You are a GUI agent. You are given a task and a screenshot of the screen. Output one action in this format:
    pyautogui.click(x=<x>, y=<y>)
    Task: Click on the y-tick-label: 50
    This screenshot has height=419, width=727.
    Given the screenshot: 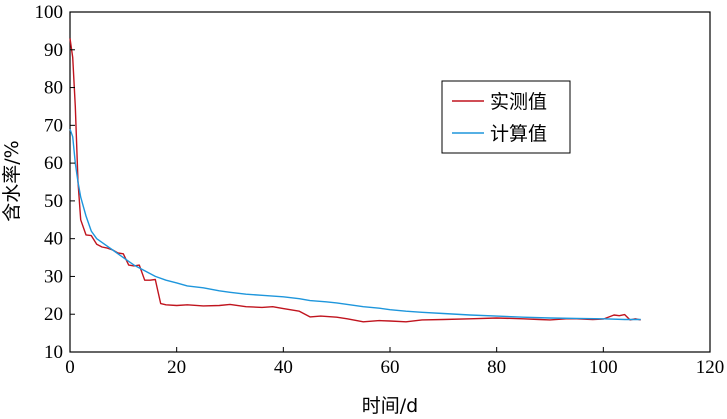 What is the action you would take?
    pyautogui.click(x=53, y=201)
    